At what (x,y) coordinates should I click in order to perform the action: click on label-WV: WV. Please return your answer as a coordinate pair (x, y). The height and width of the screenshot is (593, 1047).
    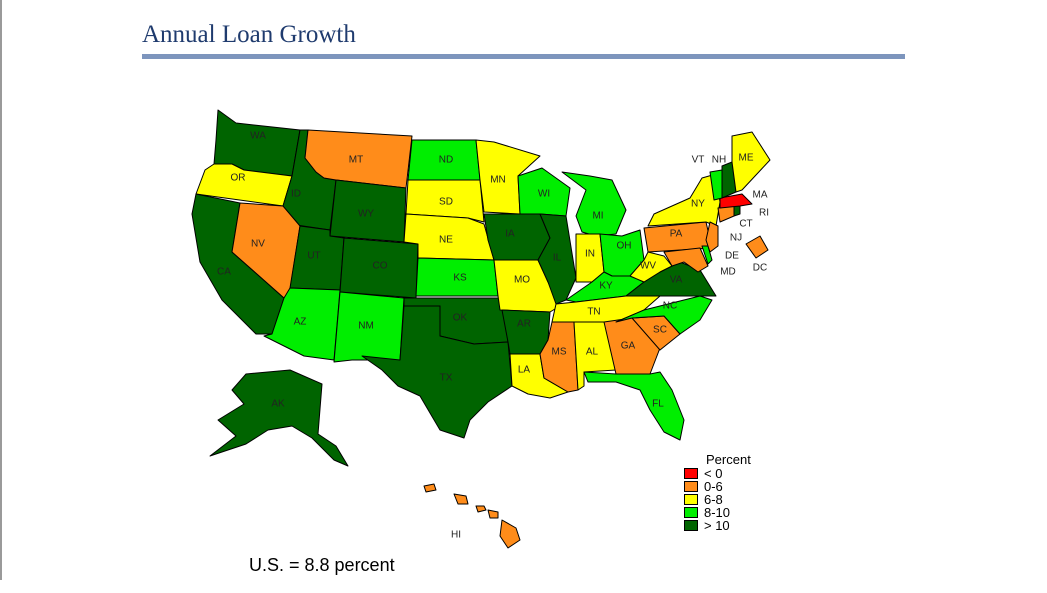
    Looking at the image, I should click on (648, 266).